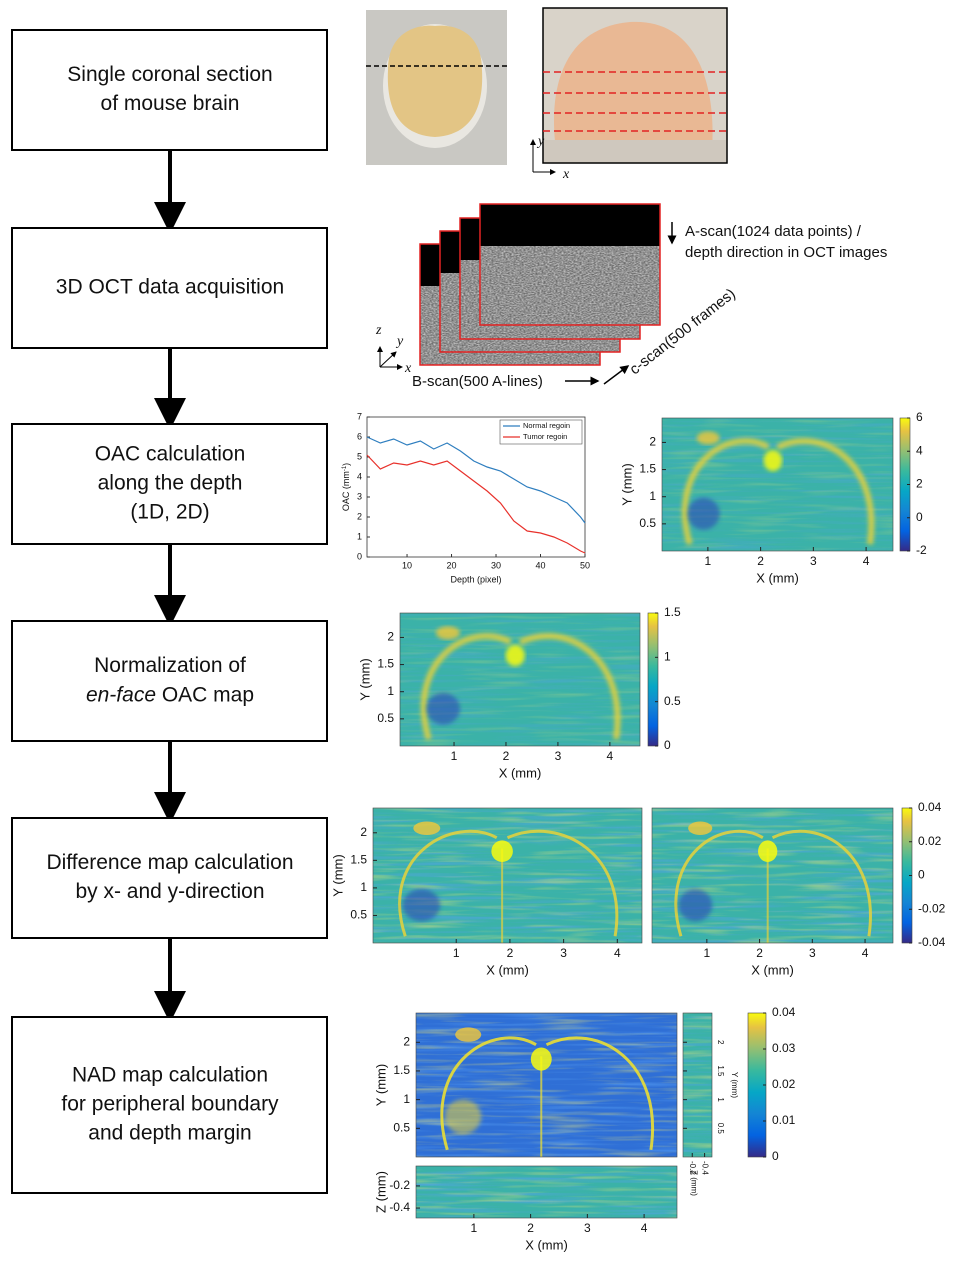 Image resolution: width=957 pixels, height=1263 pixels. I want to click on step-label: Single coronal section, so click(169, 74).